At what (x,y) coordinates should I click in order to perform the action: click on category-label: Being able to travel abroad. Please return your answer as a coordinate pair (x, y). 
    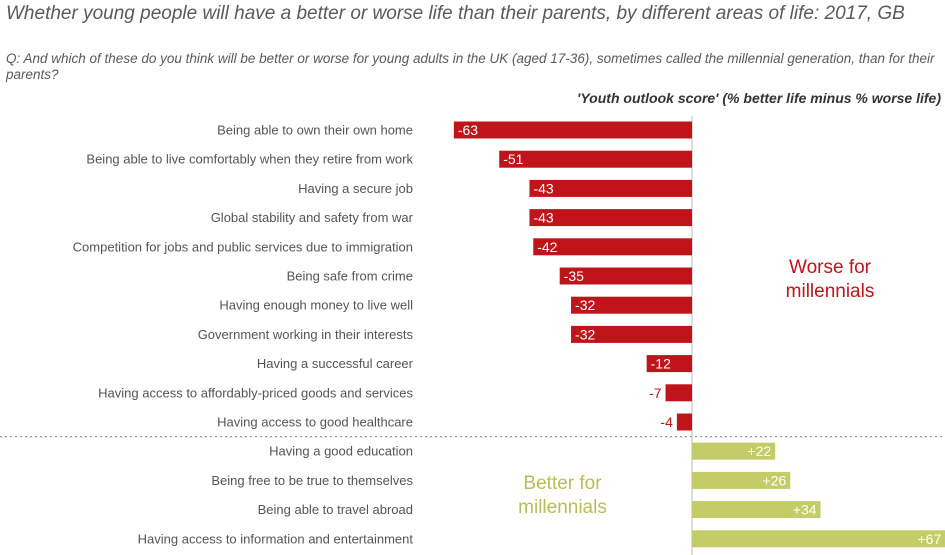
    Looking at the image, I should click on (335, 509).